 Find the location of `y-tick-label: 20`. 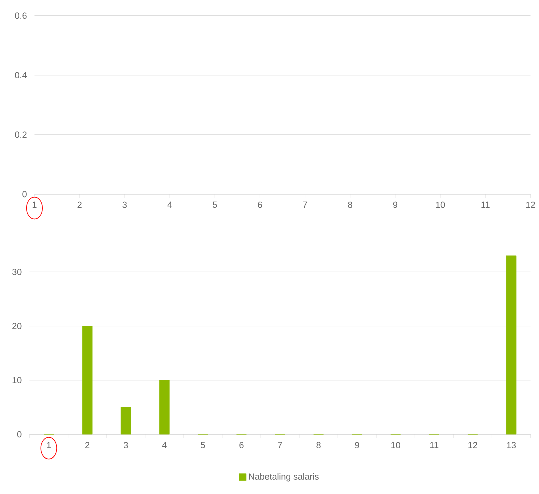

y-tick-label: 20 is located at coordinates (17, 326).